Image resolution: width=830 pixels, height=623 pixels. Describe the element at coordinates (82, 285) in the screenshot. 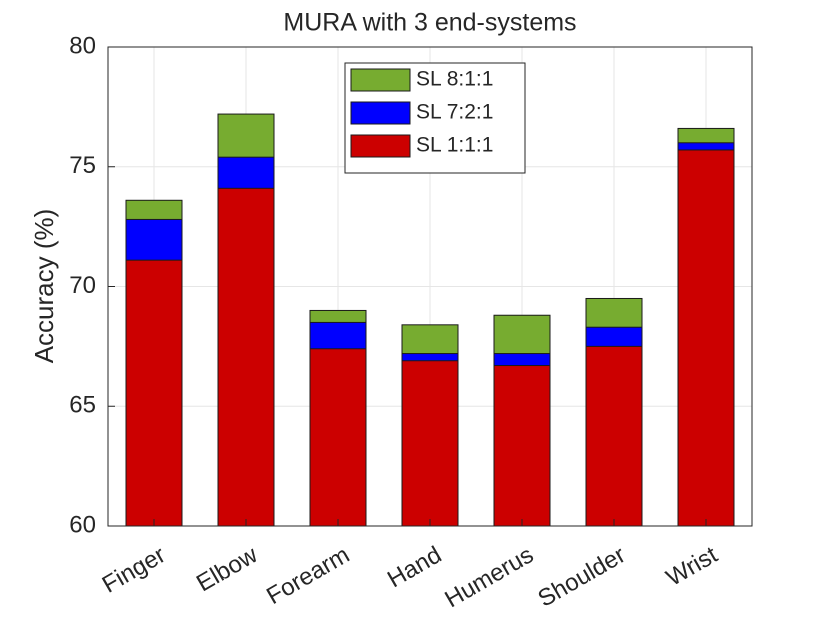

I see `y-tick-label: 70` at that location.